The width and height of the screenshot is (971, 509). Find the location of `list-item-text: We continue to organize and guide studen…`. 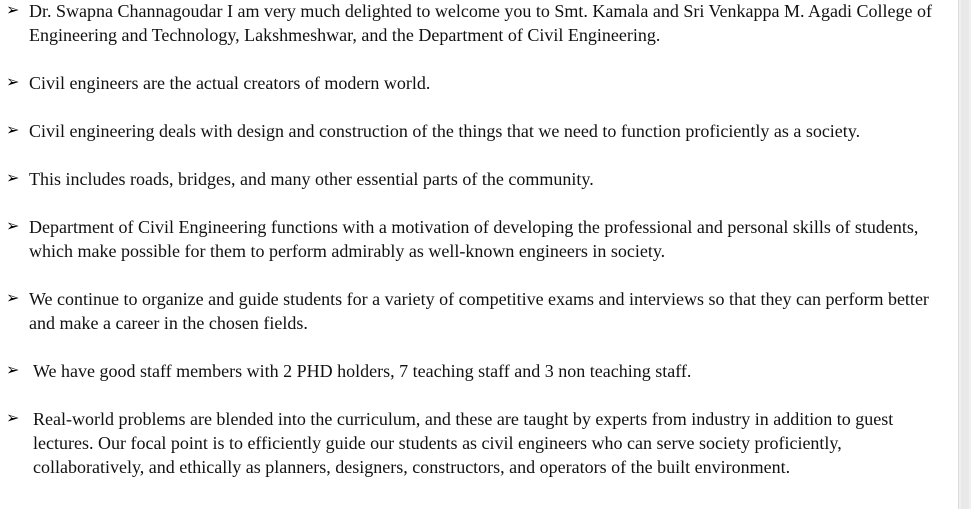

list-item-text: We continue to organize and guide studen… is located at coordinates (479, 311).